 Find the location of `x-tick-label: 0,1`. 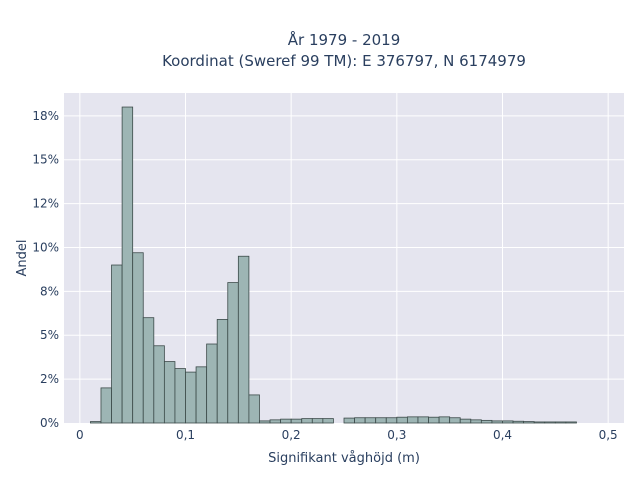

x-tick-label: 0,1 is located at coordinates (185, 435).